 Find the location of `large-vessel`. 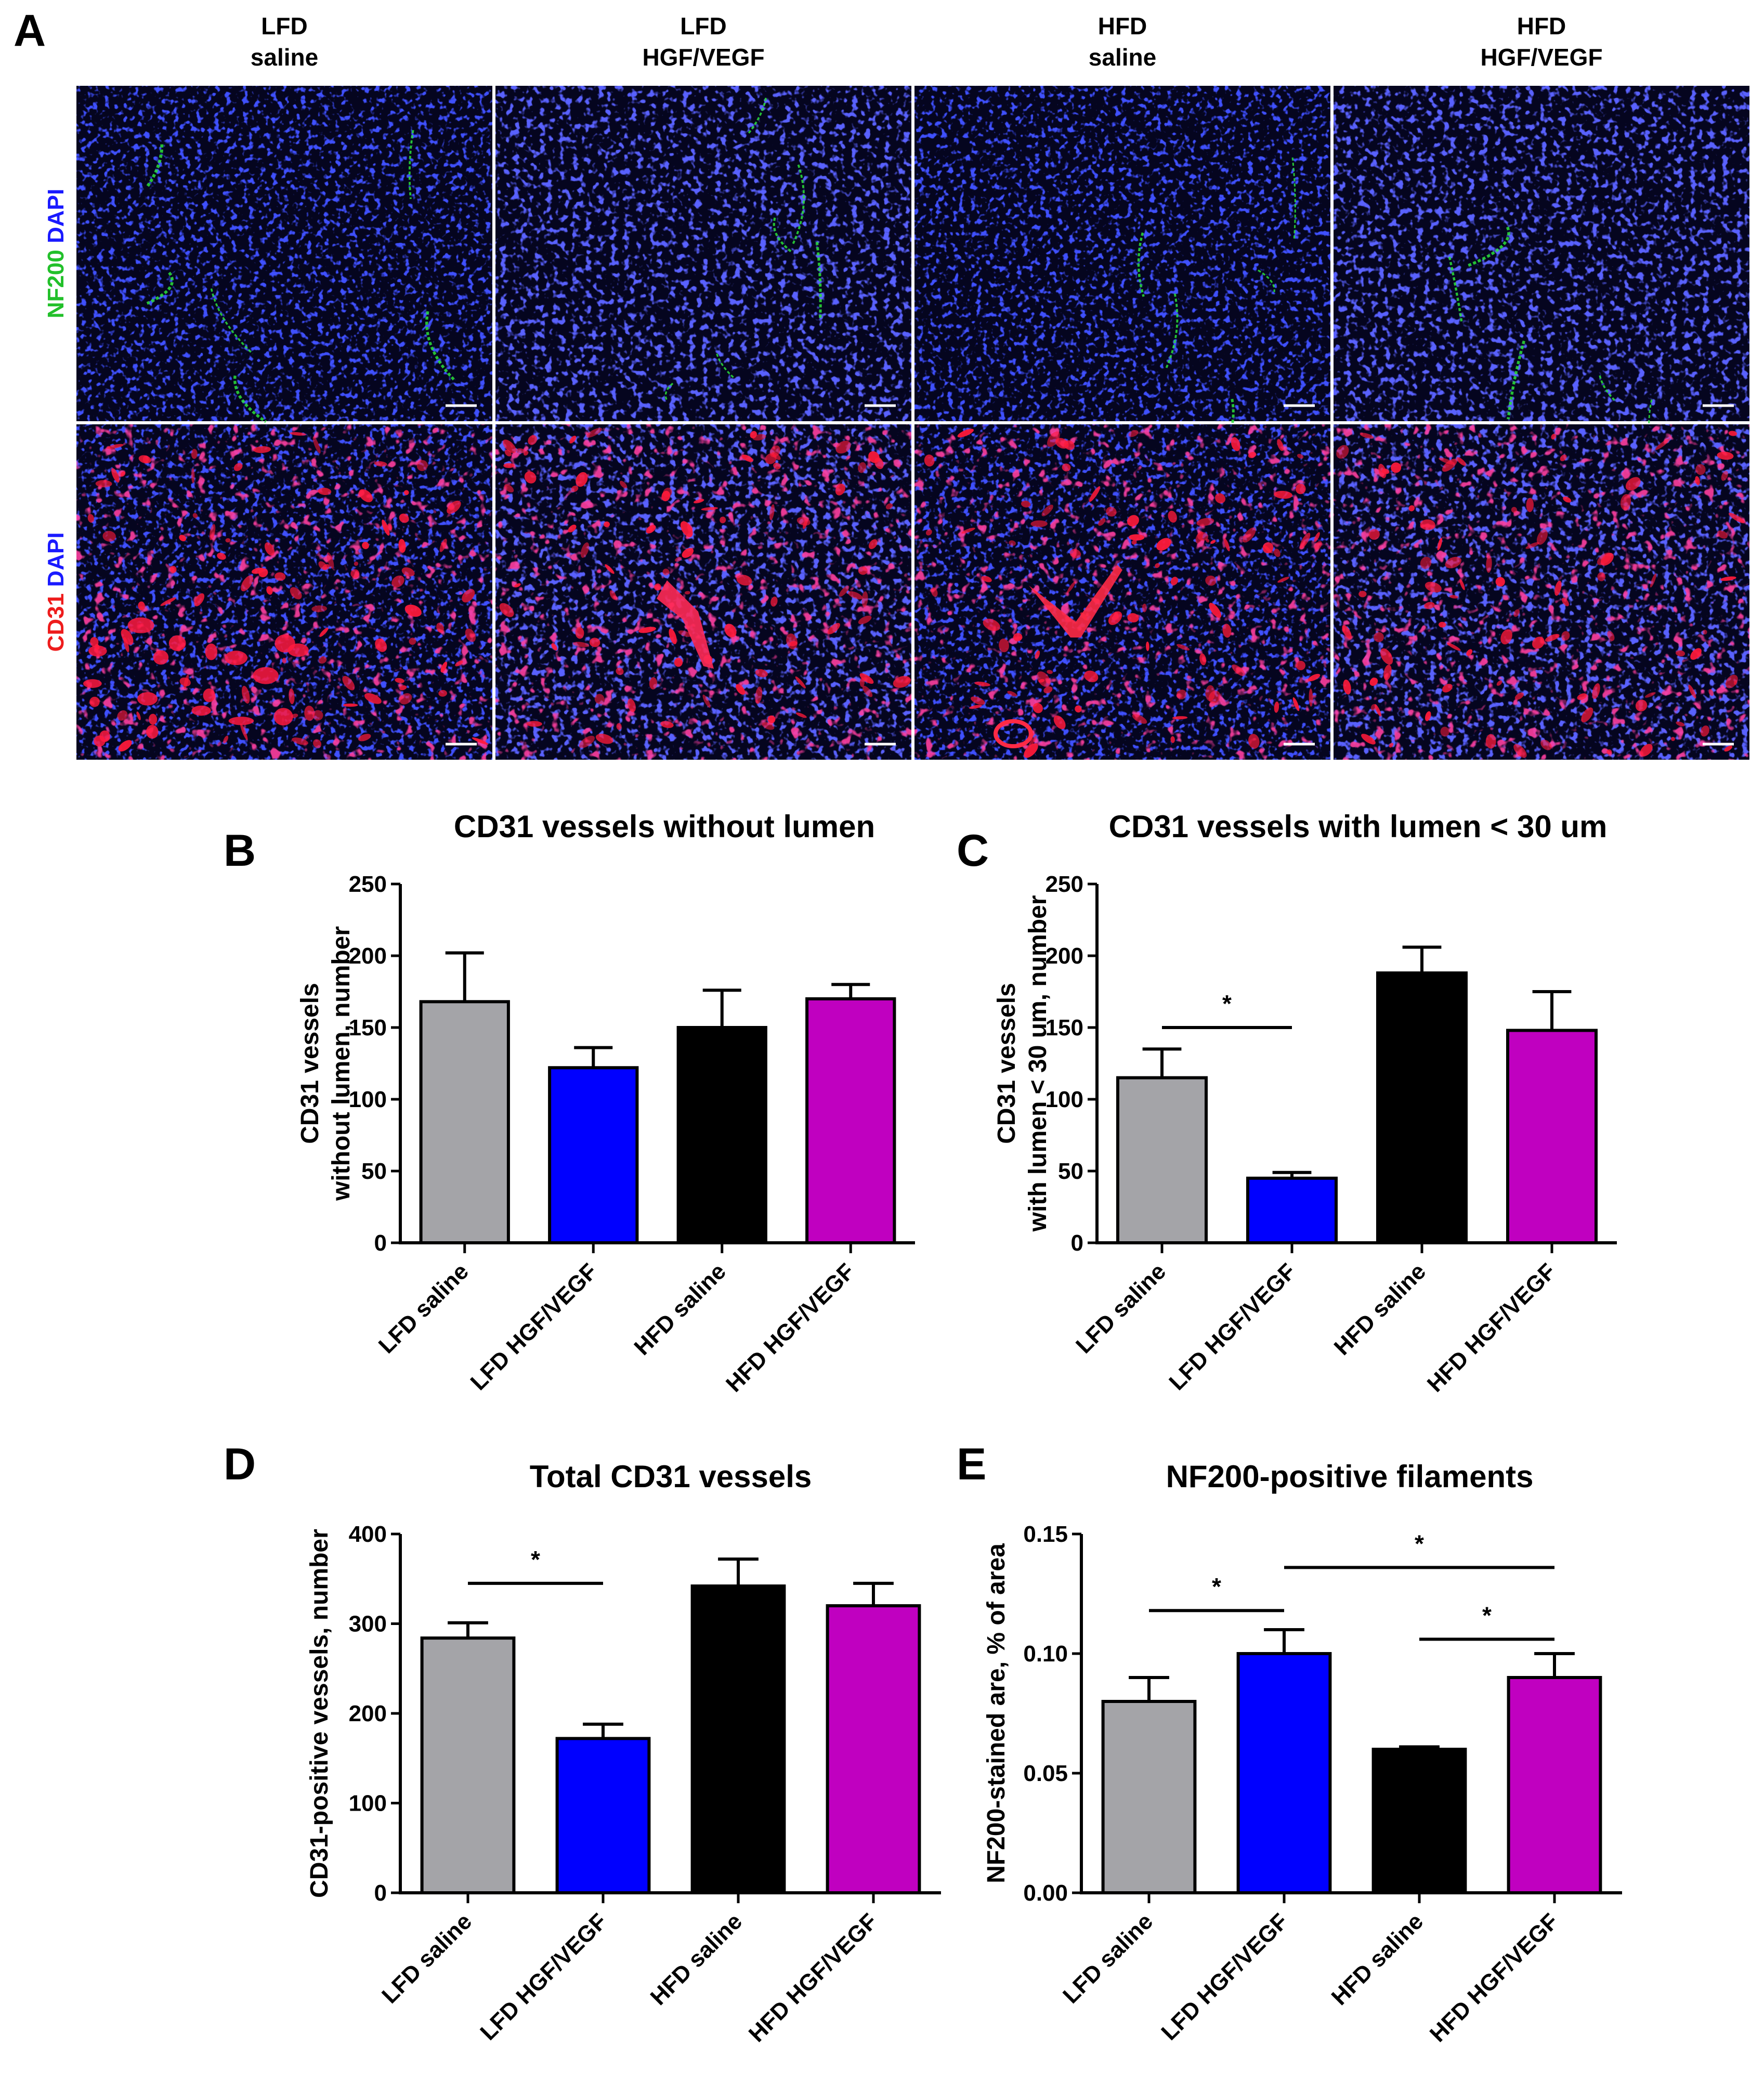

large-vessel is located at coordinates (1075, 601).